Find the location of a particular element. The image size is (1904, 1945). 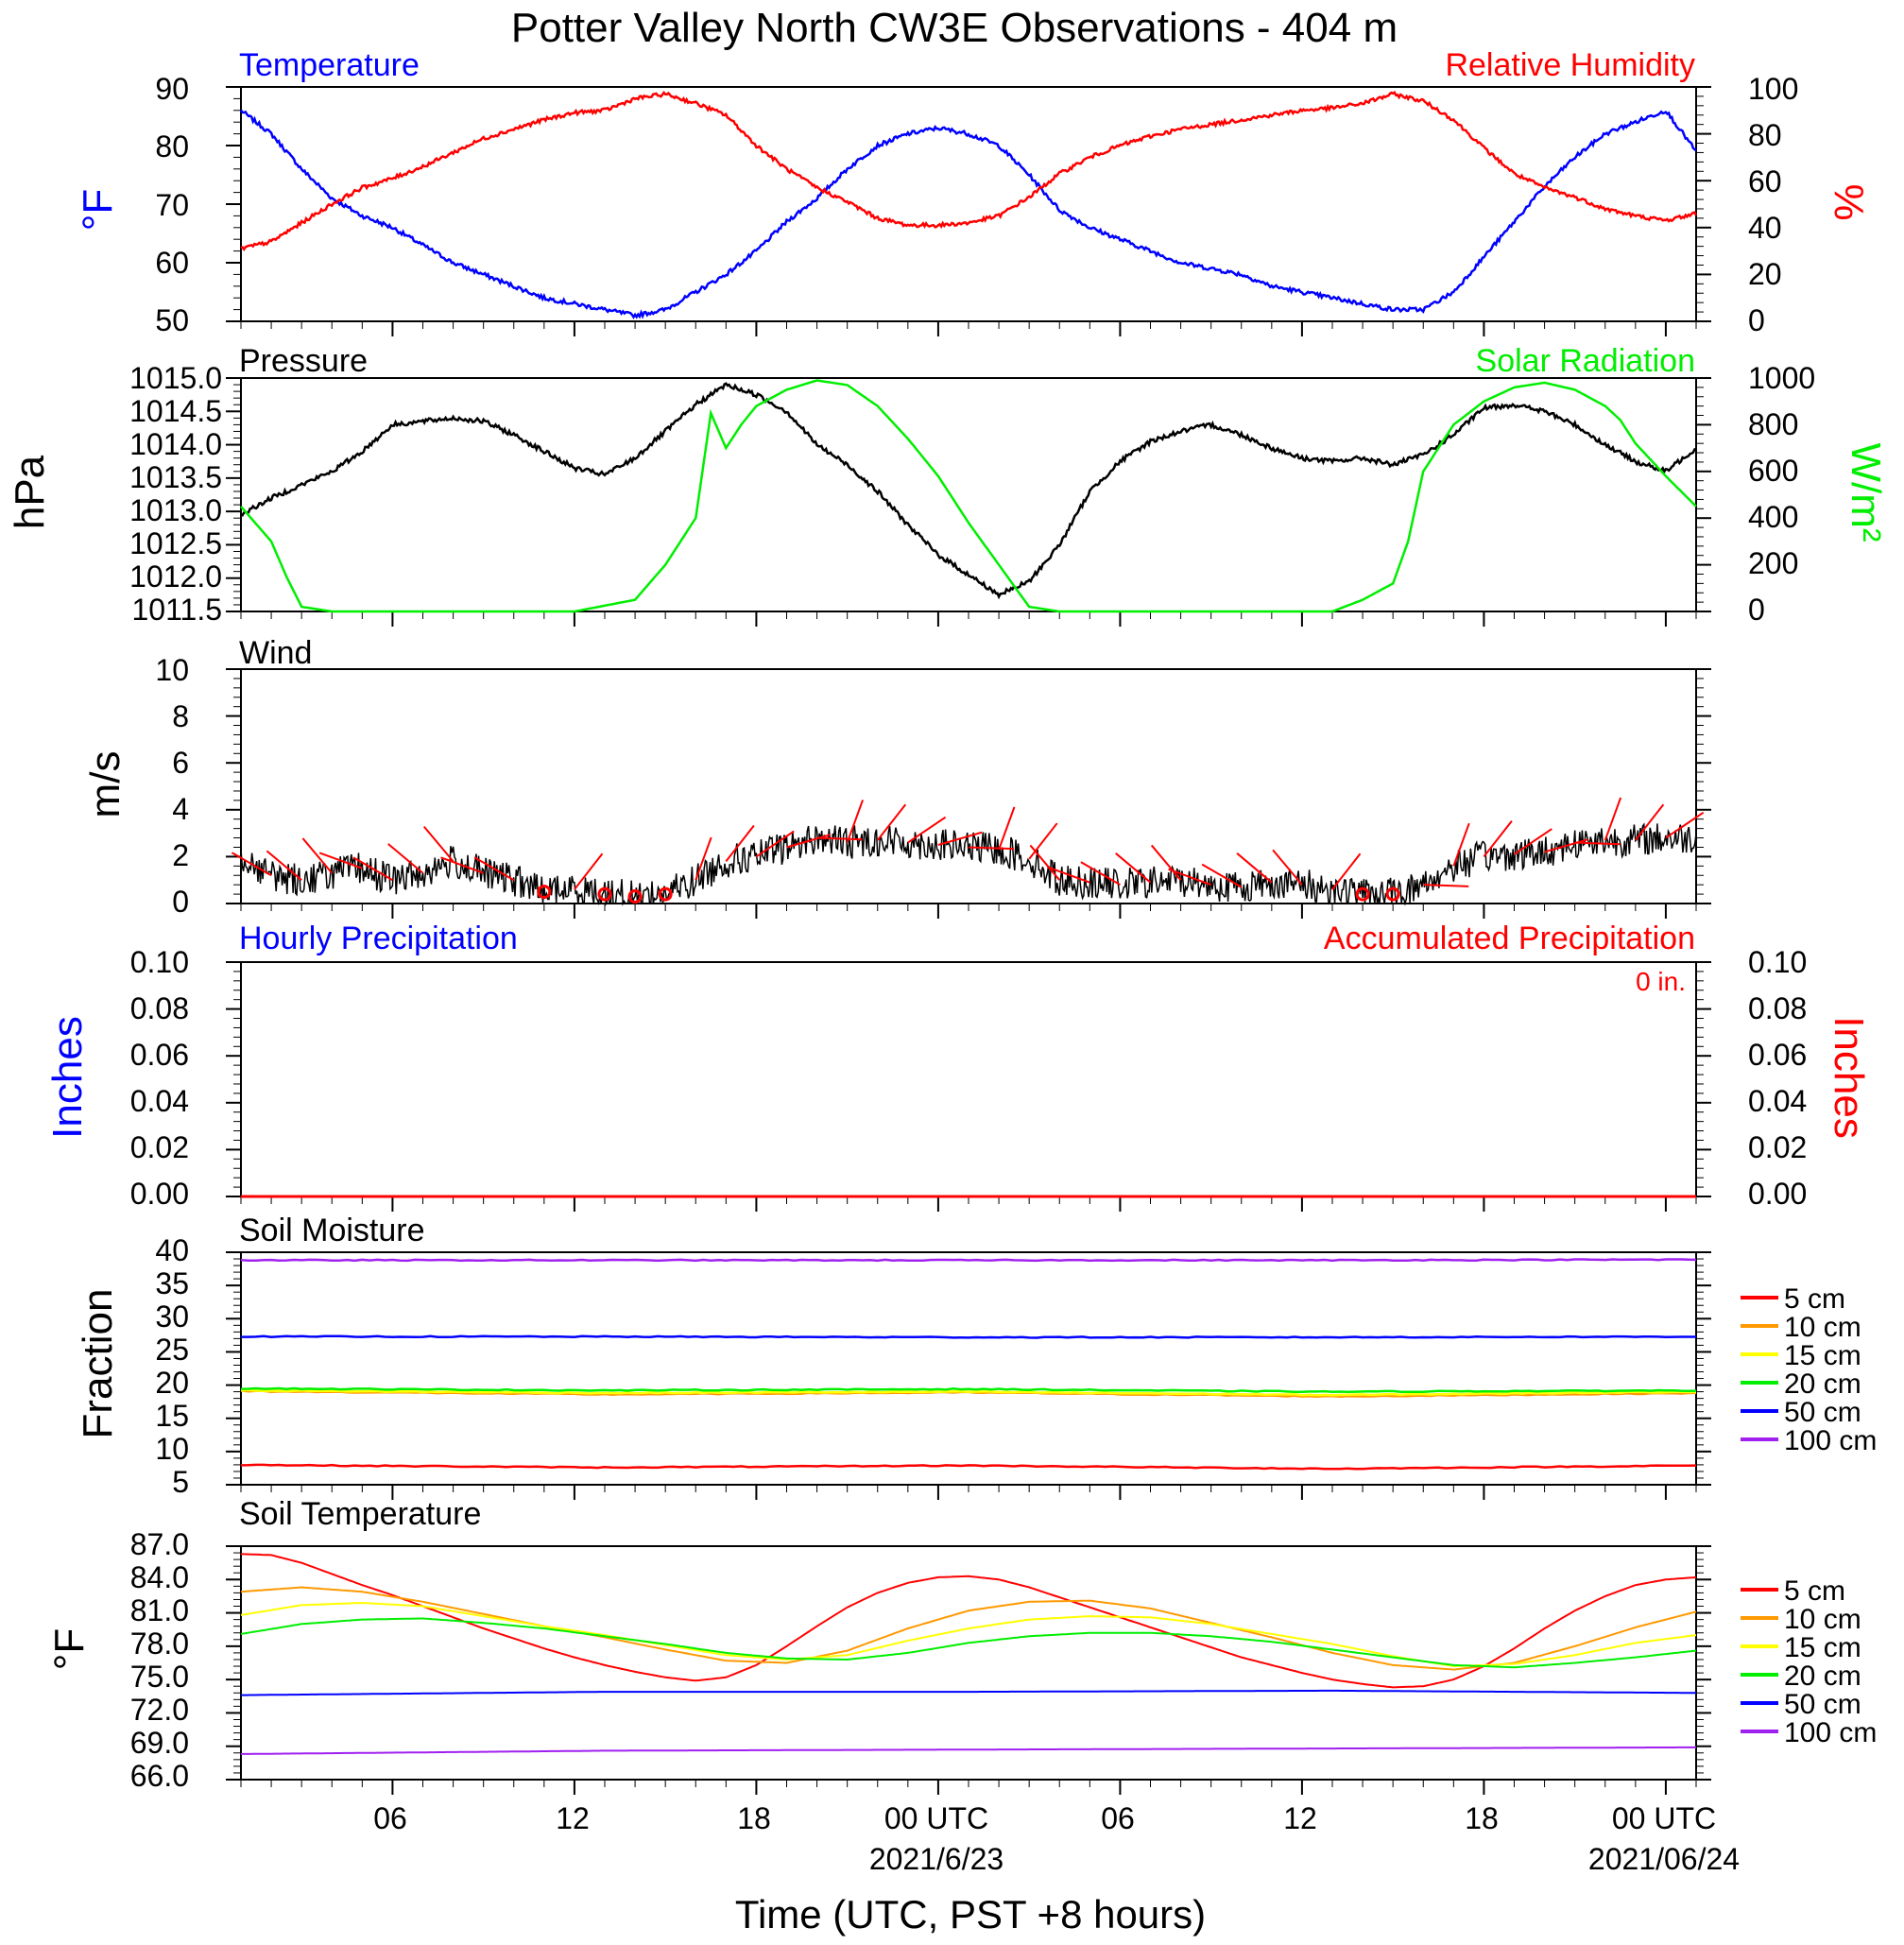

date-label: 2021/6/23 is located at coordinates (936, 1859).